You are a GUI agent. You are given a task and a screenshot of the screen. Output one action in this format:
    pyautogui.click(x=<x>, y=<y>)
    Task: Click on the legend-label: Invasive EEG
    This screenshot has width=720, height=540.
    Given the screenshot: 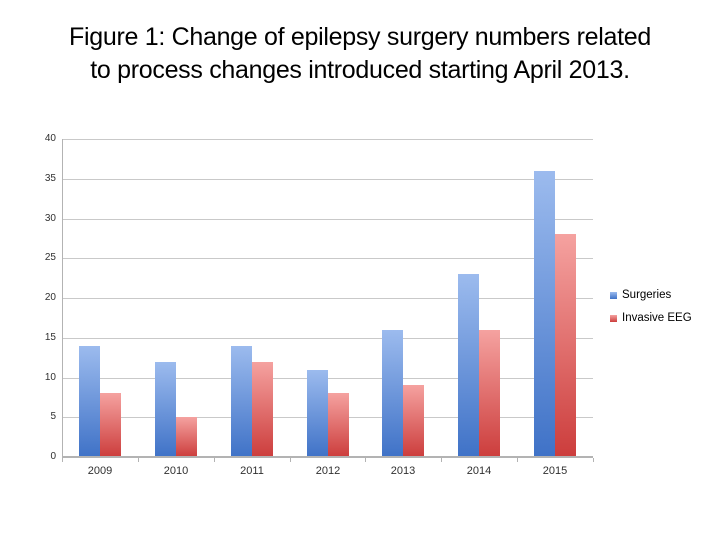 What is the action you would take?
    pyautogui.click(x=657, y=318)
    